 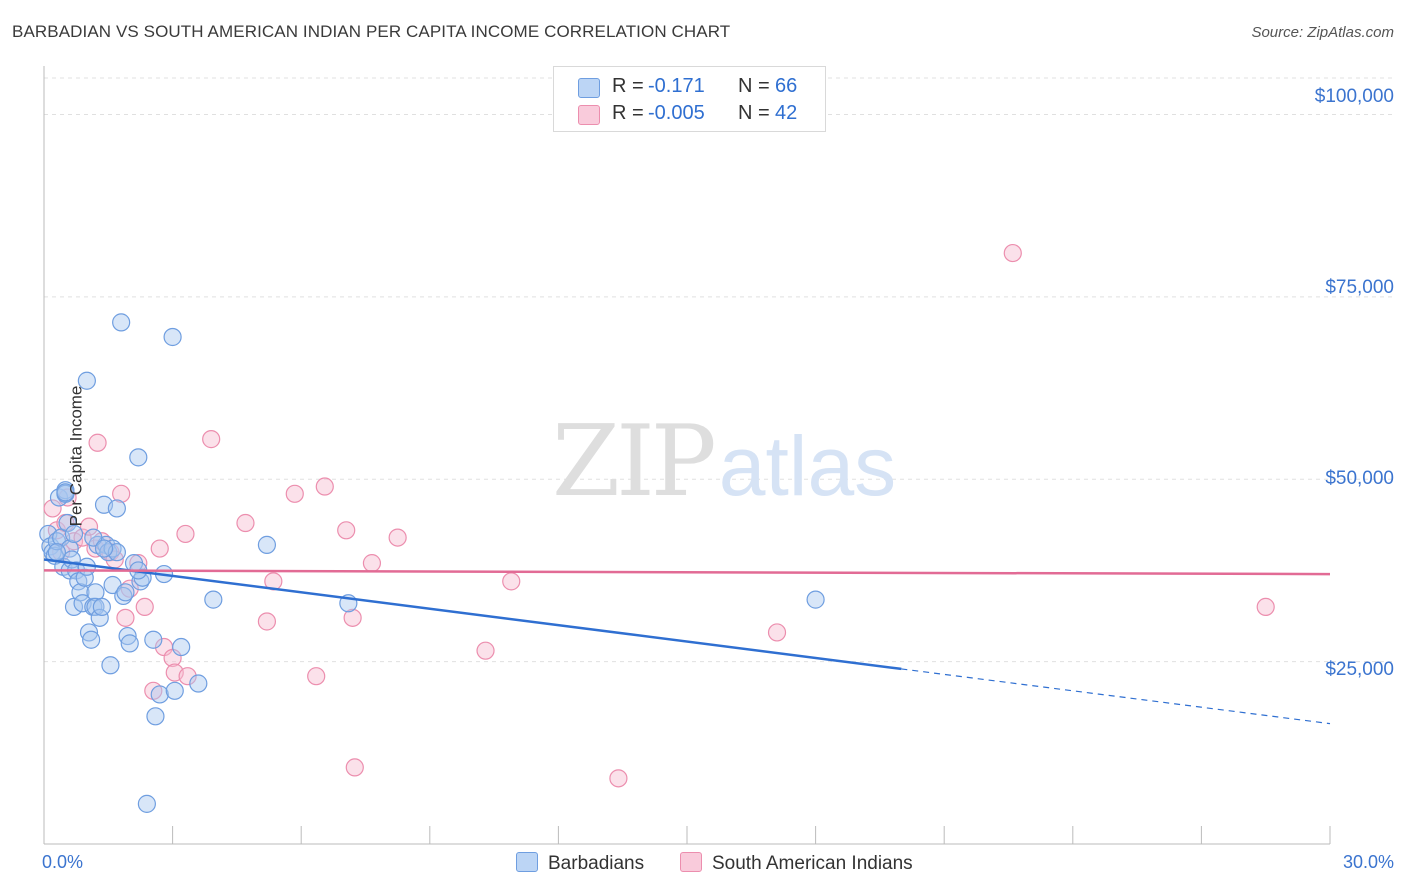 I want to click on legend-swatch-pink, so click(x=589, y=115).